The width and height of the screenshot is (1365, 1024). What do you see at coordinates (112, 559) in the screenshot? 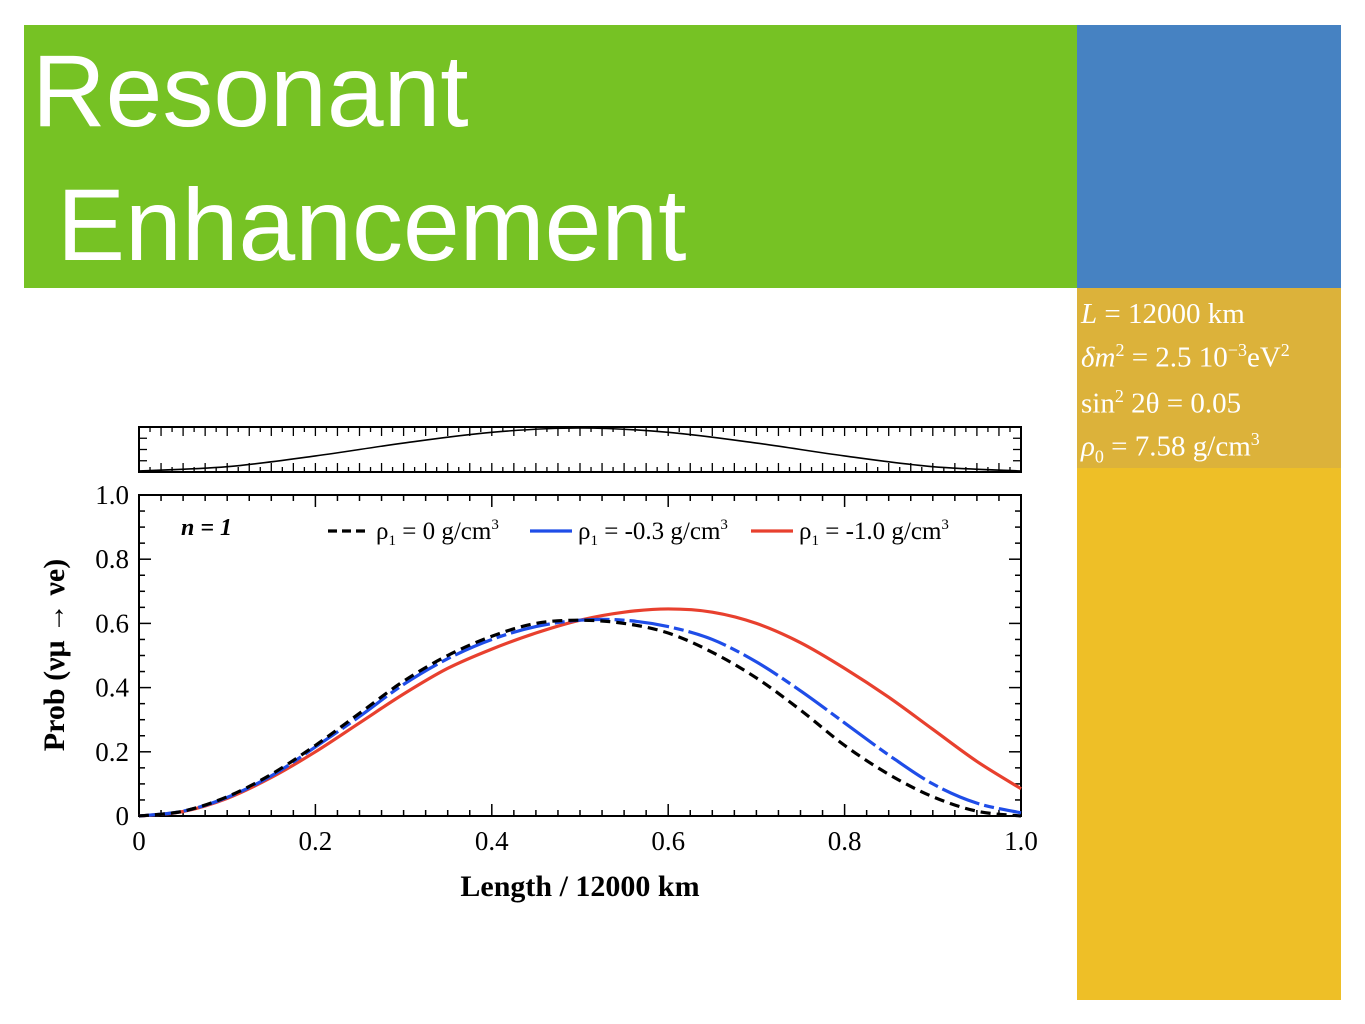
I see `y-tick-label: 0.8` at bounding box center [112, 559].